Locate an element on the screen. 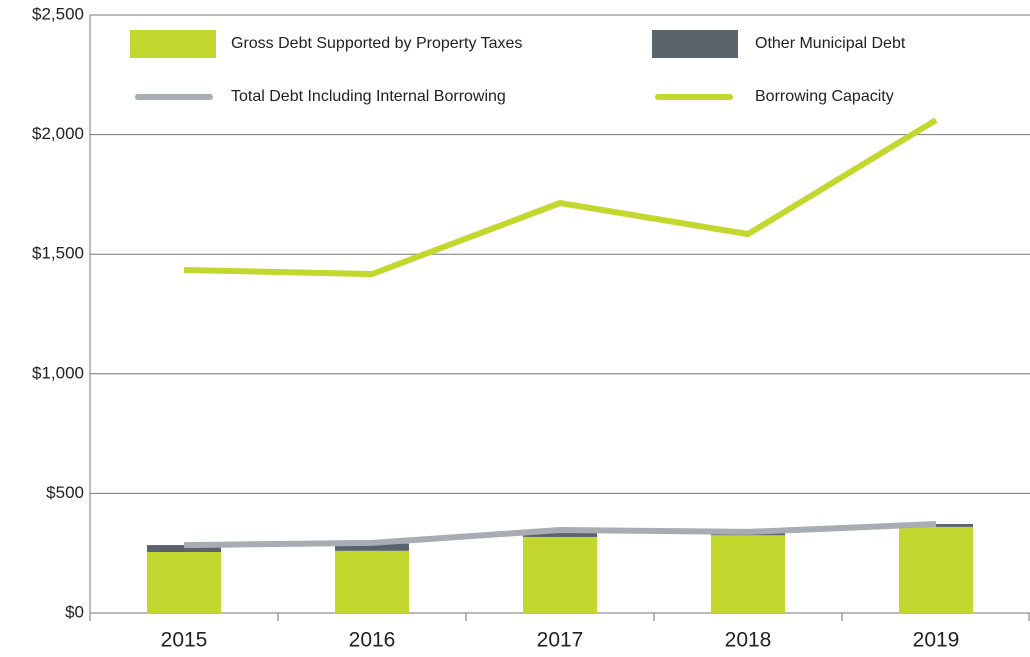 This screenshot has width=1030, height=657. y-tick-label: $0 is located at coordinates (74, 611).